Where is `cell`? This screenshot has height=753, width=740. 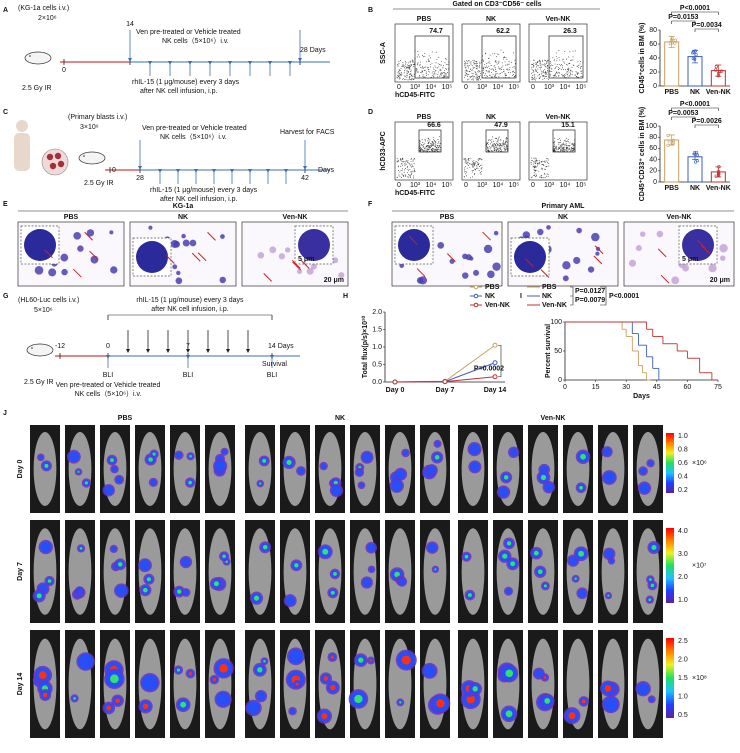 cell is located at coordinates (540, 232).